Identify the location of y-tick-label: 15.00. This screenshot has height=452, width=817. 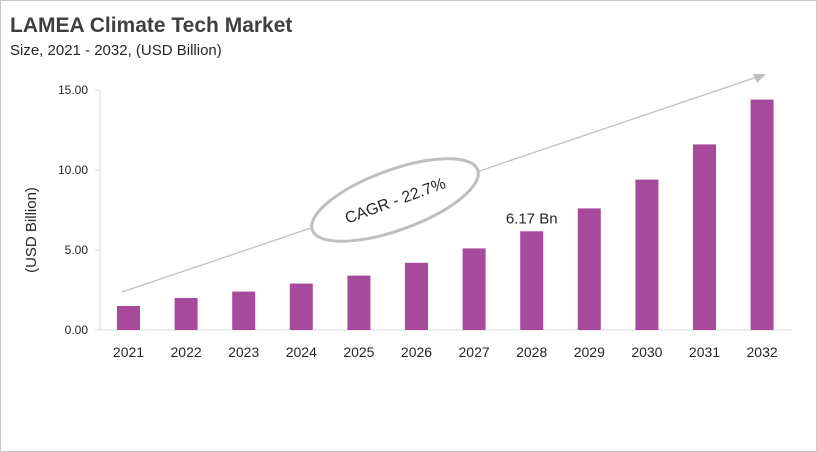
(73, 90).